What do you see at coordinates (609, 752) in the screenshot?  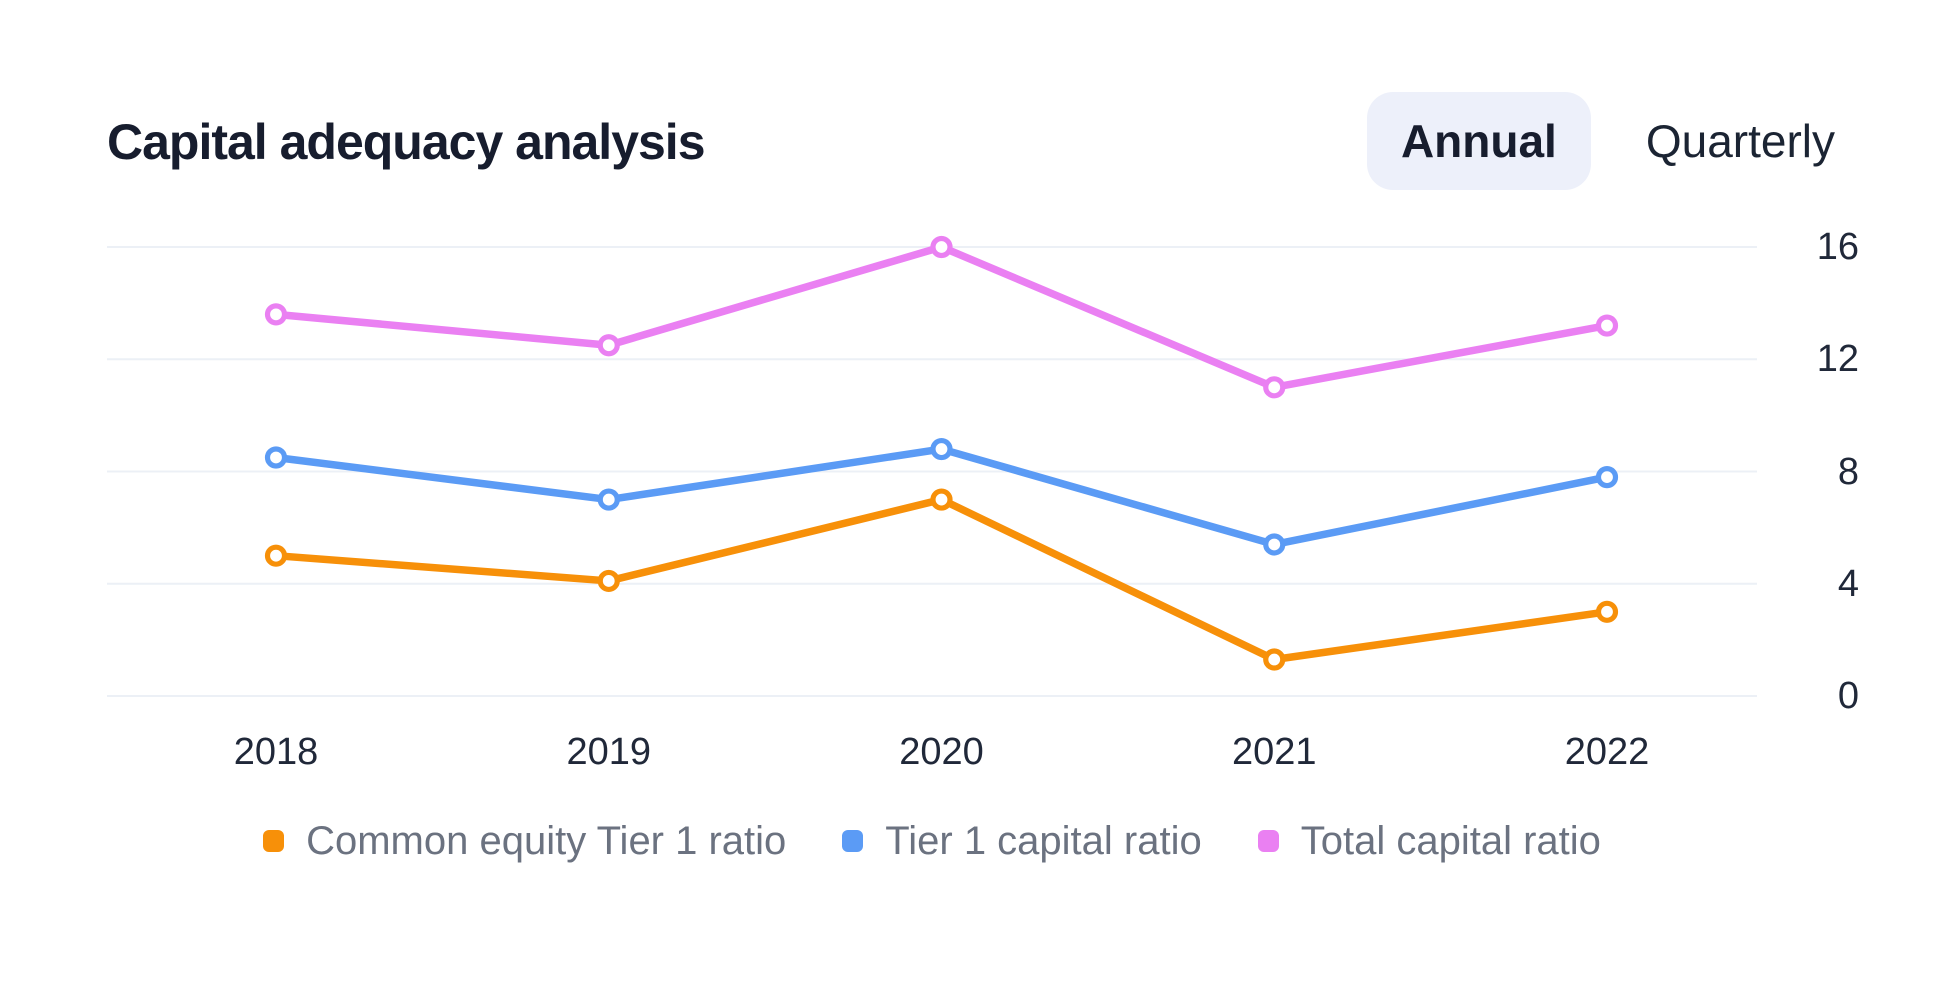 I see `x-tick-label: 2019` at bounding box center [609, 752].